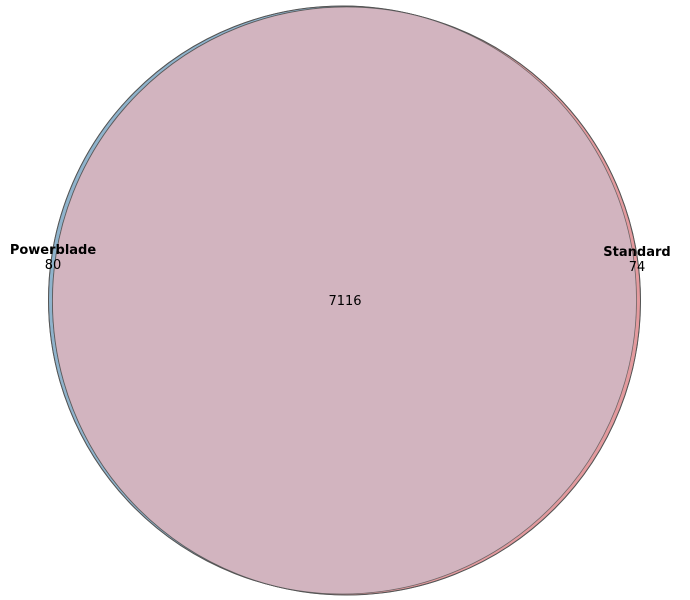  What do you see at coordinates (637, 267) in the screenshot?
I see `standard-only-count: 74` at bounding box center [637, 267].